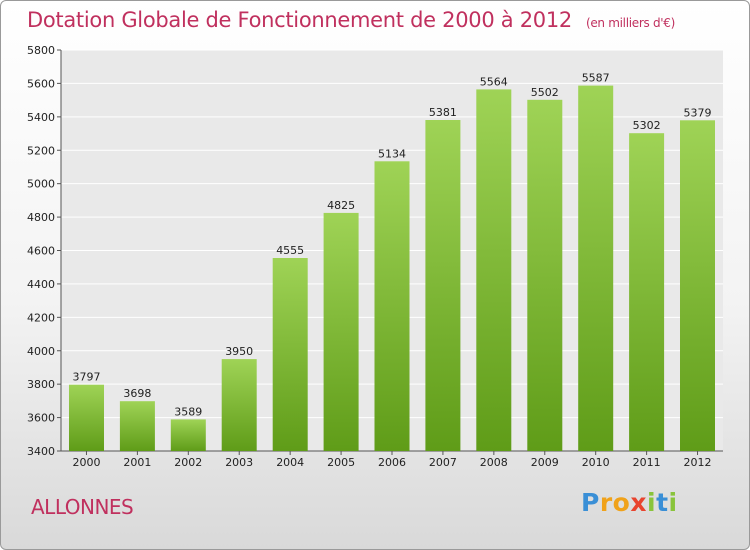  Describe the element at coordinates (239, 351) in the screenshot. I see `bar-value-label: 3950` at that location.